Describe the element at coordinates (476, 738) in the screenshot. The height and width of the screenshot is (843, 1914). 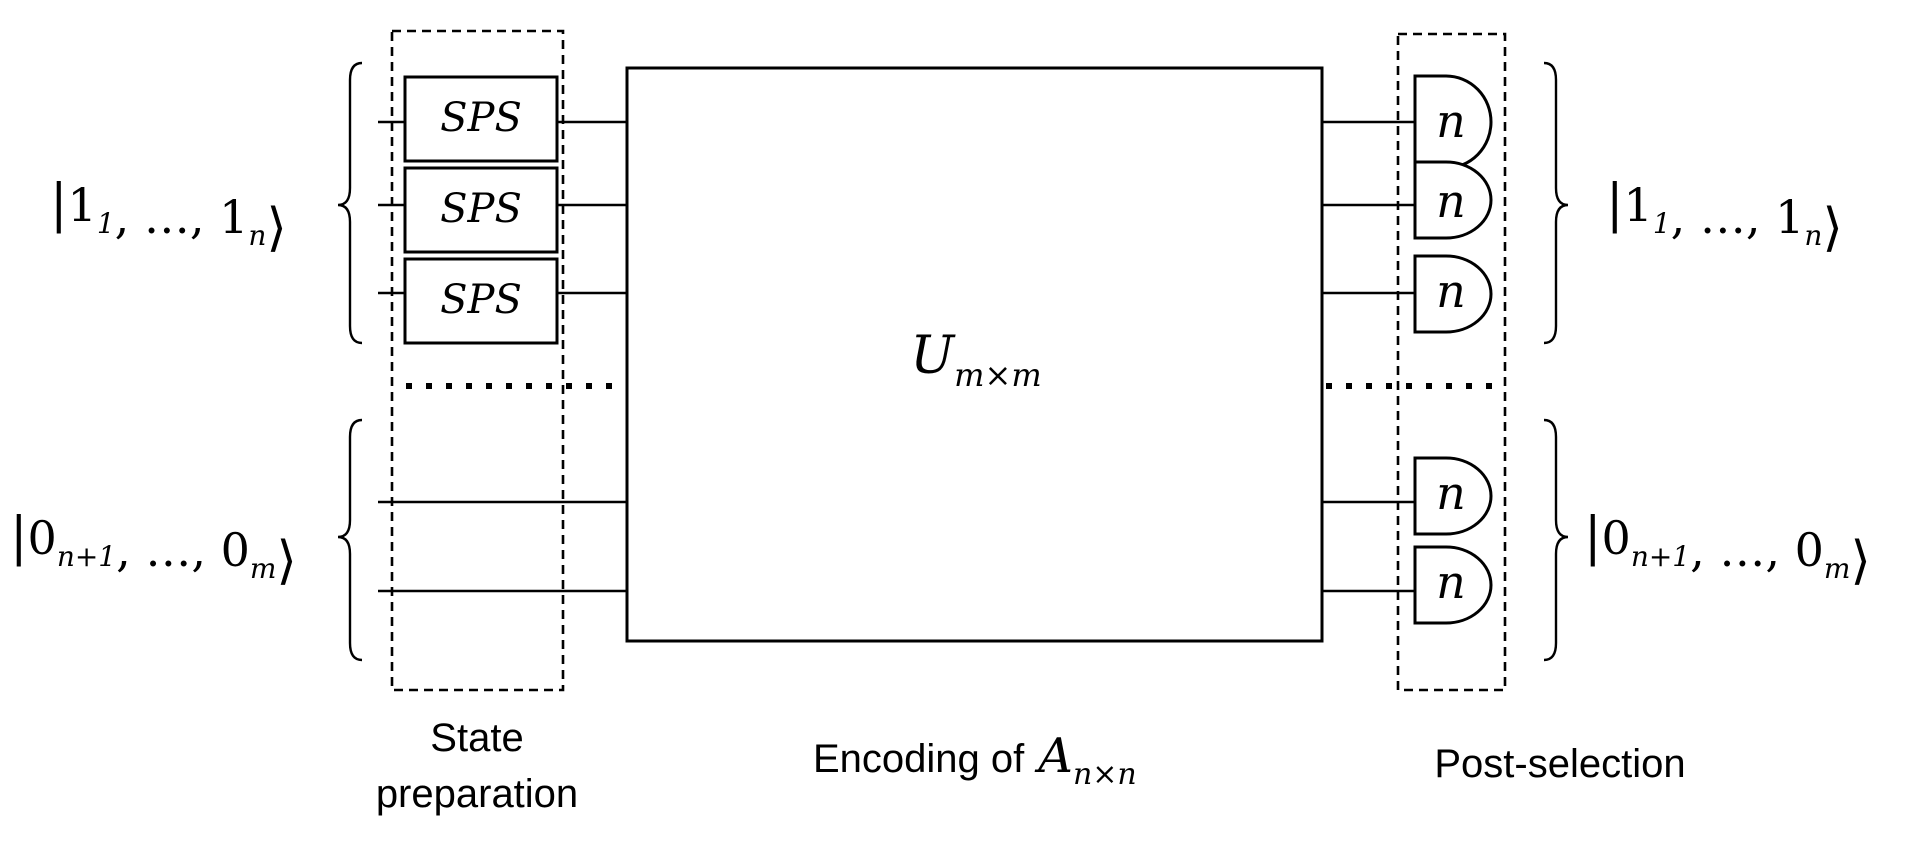
I see `state-preparation-caption-line1: State` at that location.